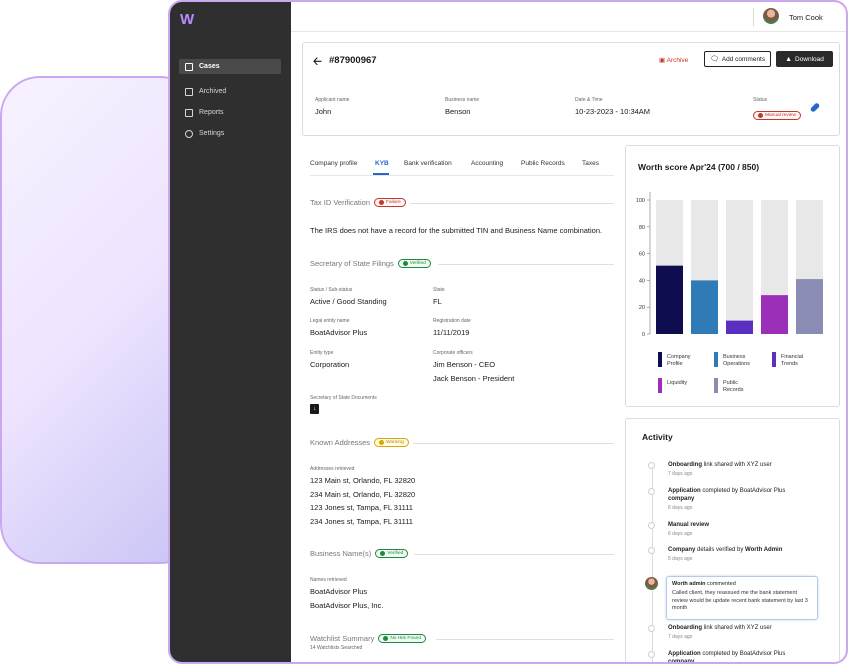  What do you see at coordinates (211, 112) in the screenshot?
I see `sidebar-item-label: Reports` at bounding box center [211, 112].